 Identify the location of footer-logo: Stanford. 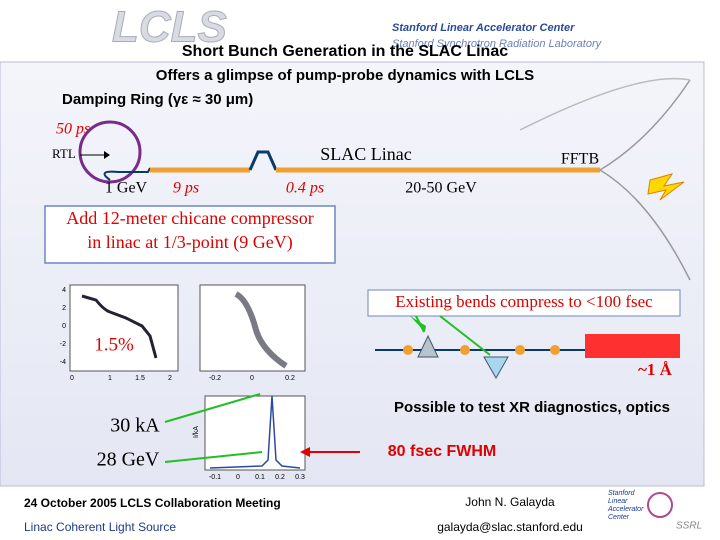
(622, 493).